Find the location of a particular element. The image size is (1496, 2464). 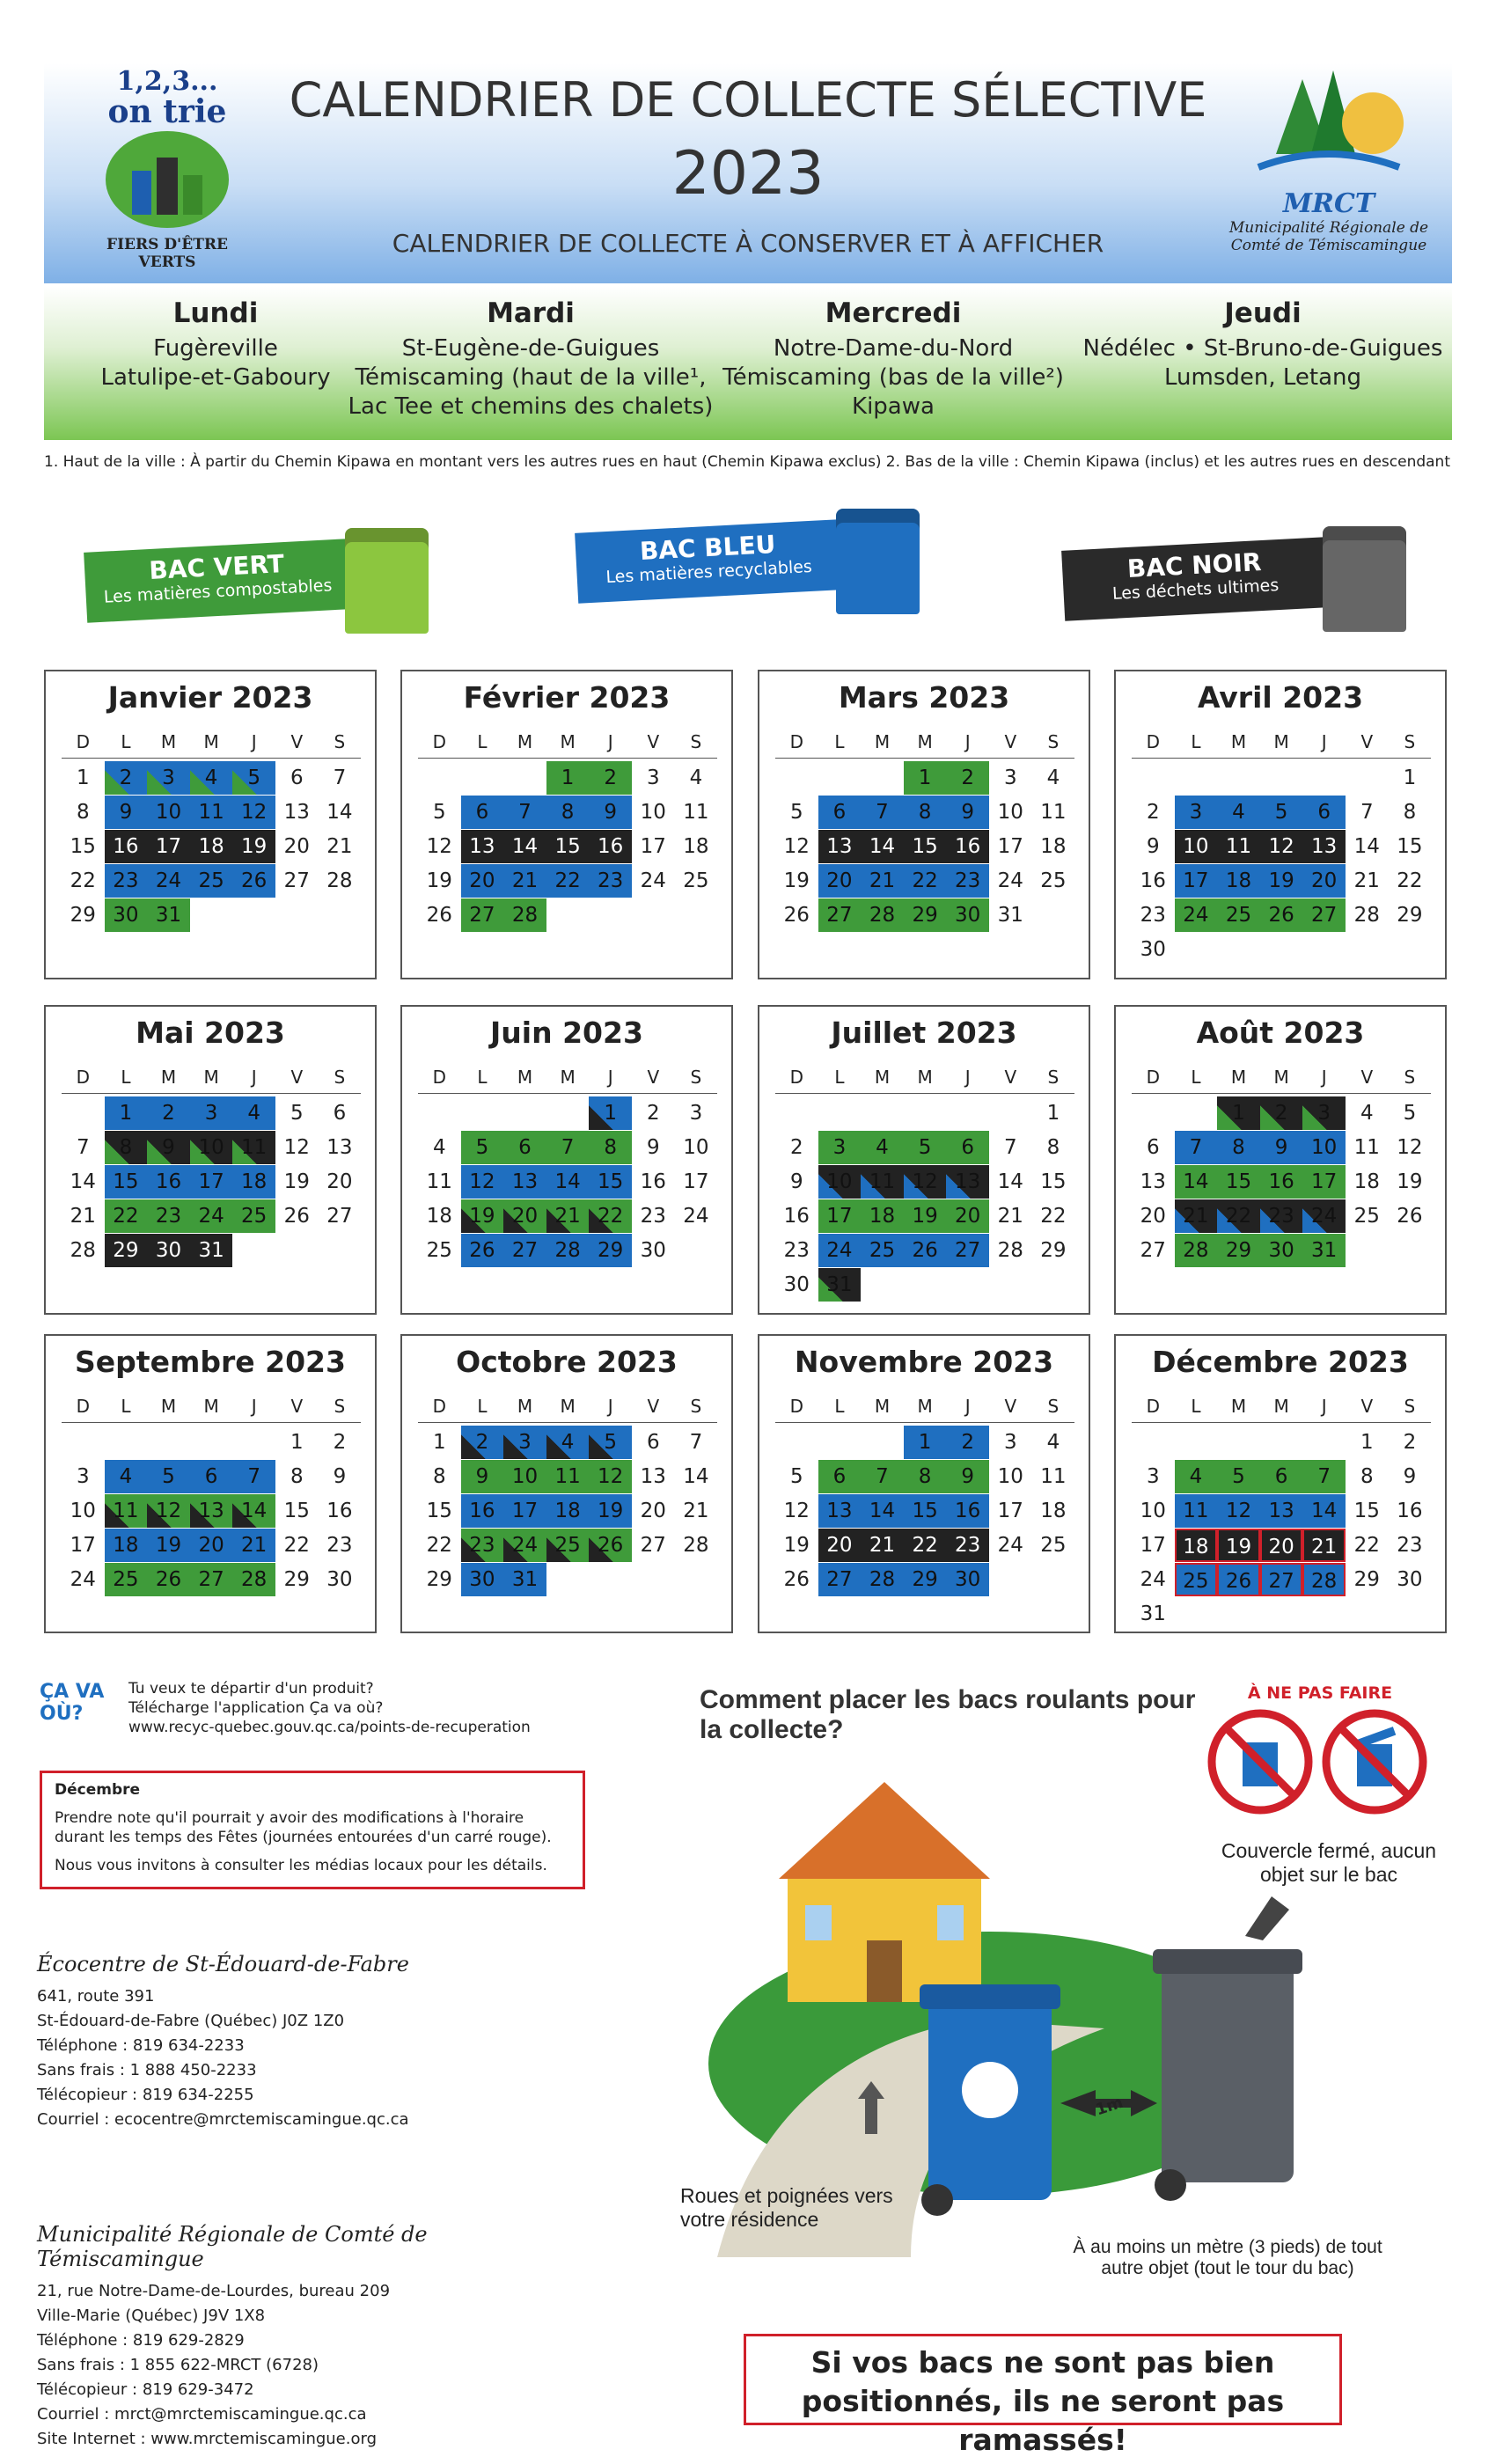

text-line: Téléphone : 819 634-2233 is located at coordinates (141, 2046).